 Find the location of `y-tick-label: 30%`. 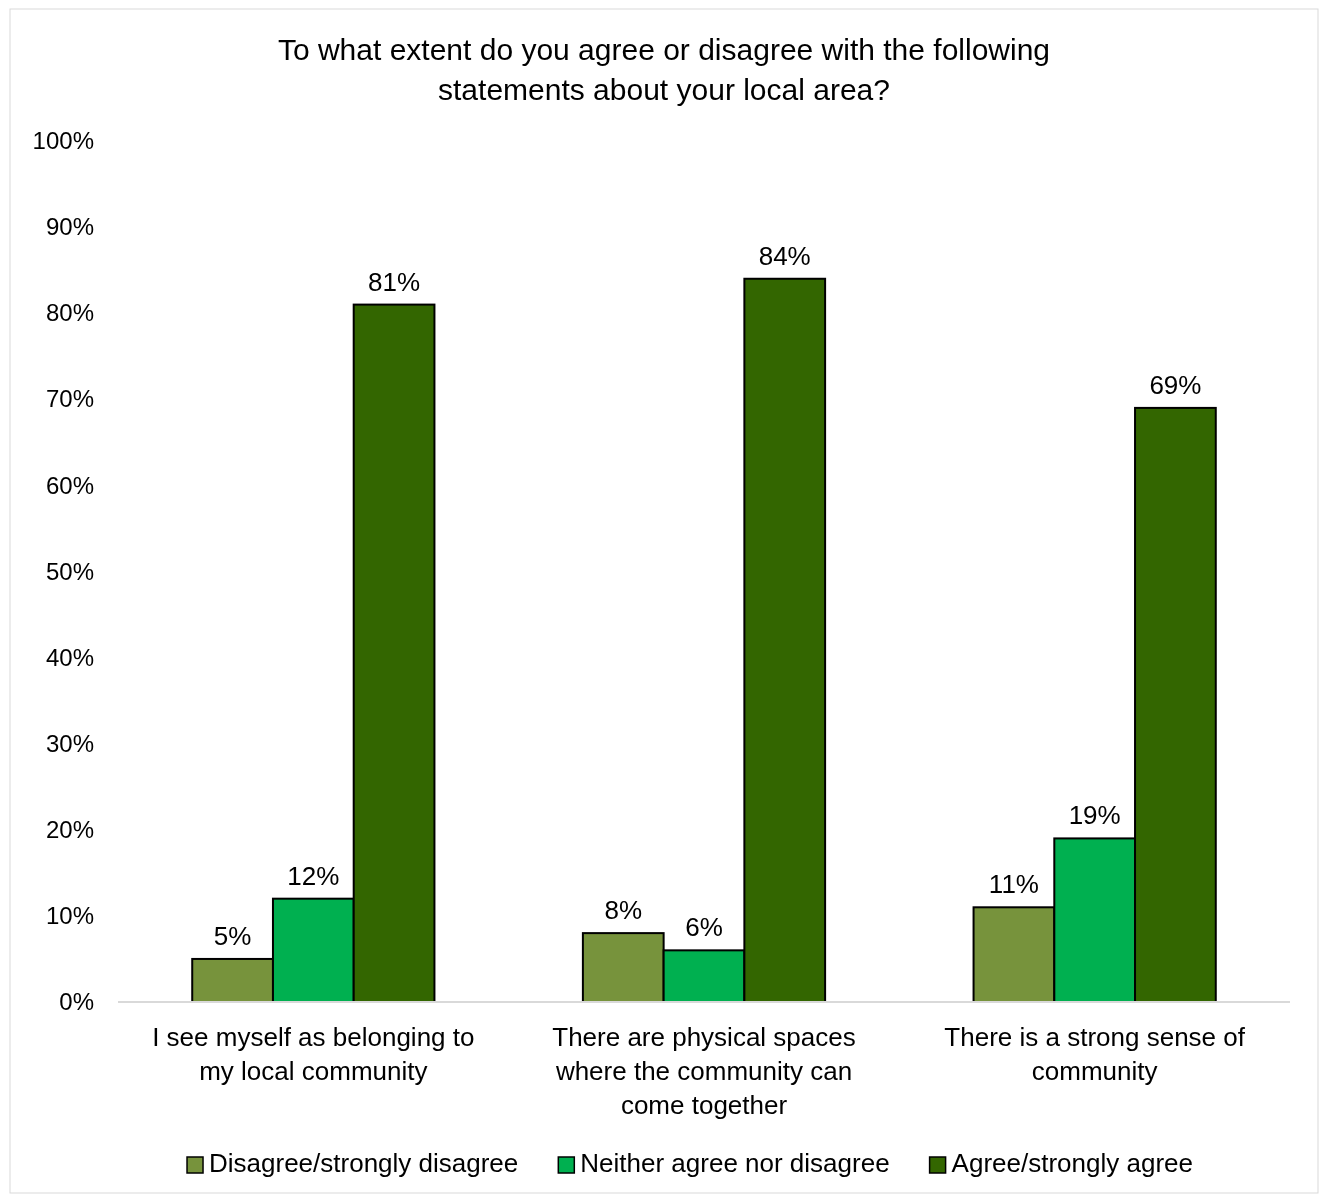

y-tick-label: 30% is located at coordinates (69, 743).